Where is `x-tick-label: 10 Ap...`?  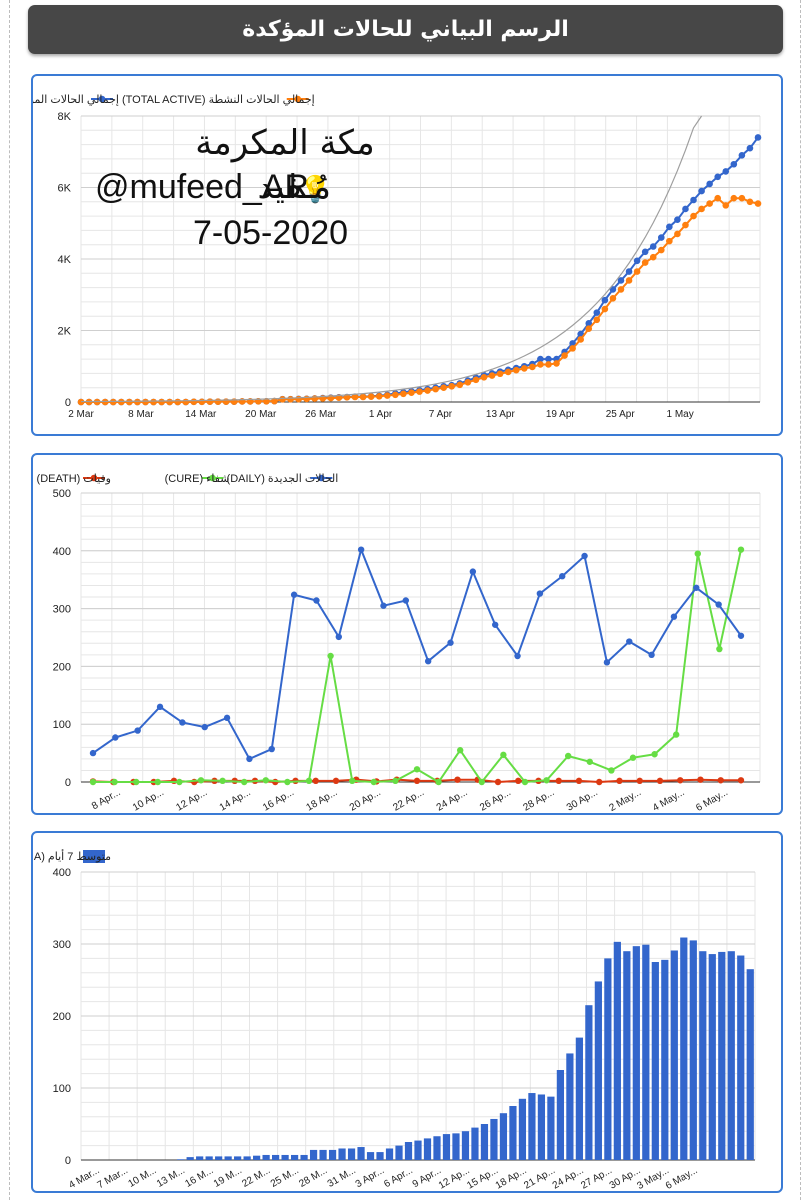 x-tick-label: 10 Ap... is located at coordinates (148, 800).